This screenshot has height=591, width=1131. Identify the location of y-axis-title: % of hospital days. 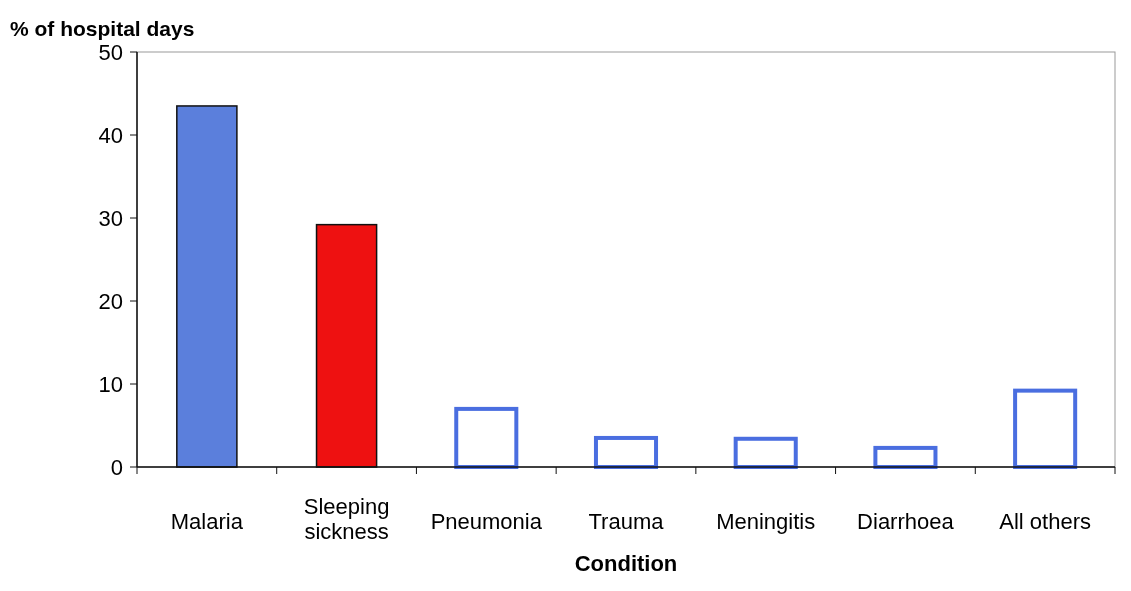
(102, 28).